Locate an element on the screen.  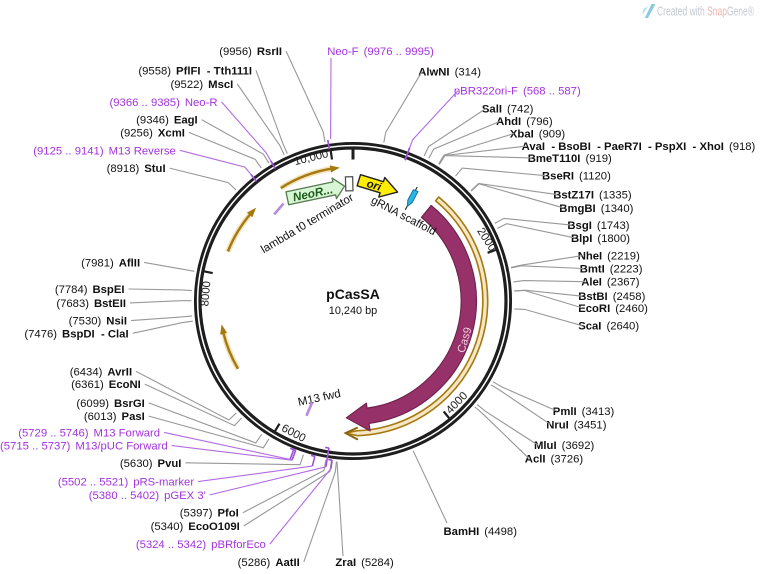
svg-text:(7530)NsiI: (7530) NsiI is located at coordinates (98, 322).